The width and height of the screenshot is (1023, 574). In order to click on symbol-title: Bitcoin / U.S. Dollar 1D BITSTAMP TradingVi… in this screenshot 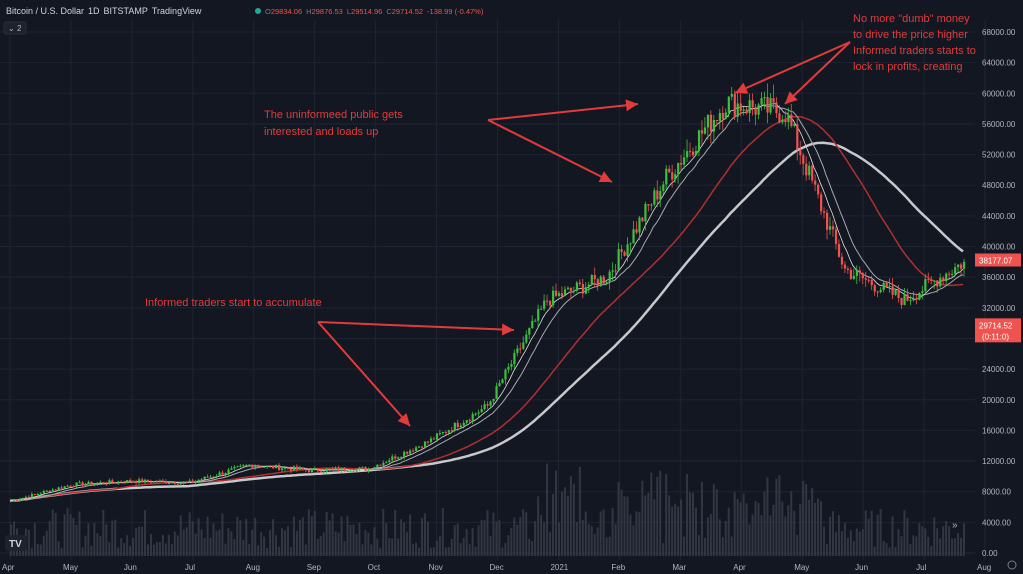, I will do `click(104, 11)`.